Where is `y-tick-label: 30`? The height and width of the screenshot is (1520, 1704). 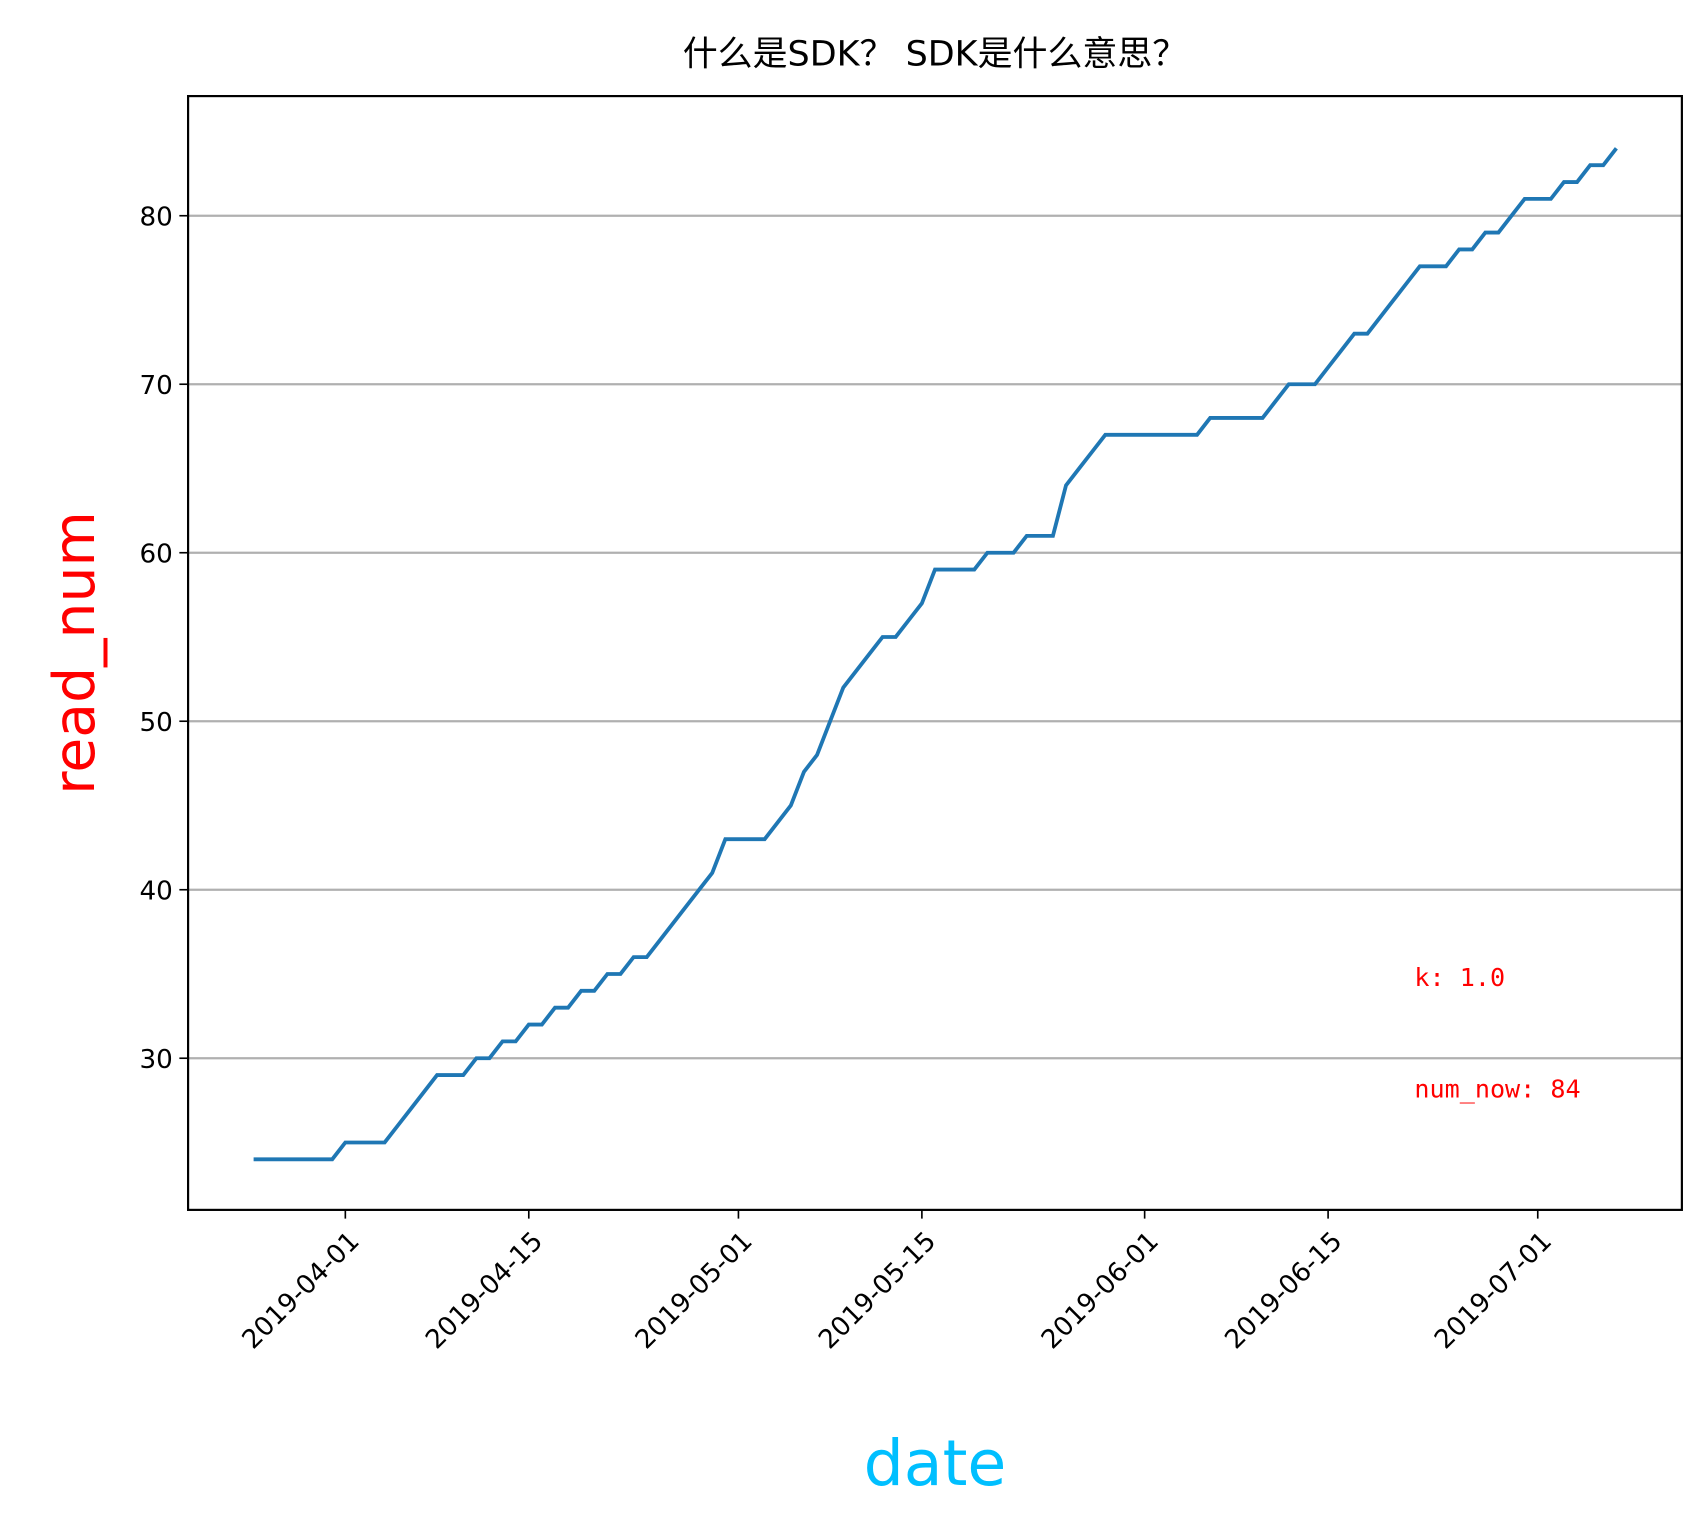
y-tick-label: 30 is located at coordinates (155, 1060).